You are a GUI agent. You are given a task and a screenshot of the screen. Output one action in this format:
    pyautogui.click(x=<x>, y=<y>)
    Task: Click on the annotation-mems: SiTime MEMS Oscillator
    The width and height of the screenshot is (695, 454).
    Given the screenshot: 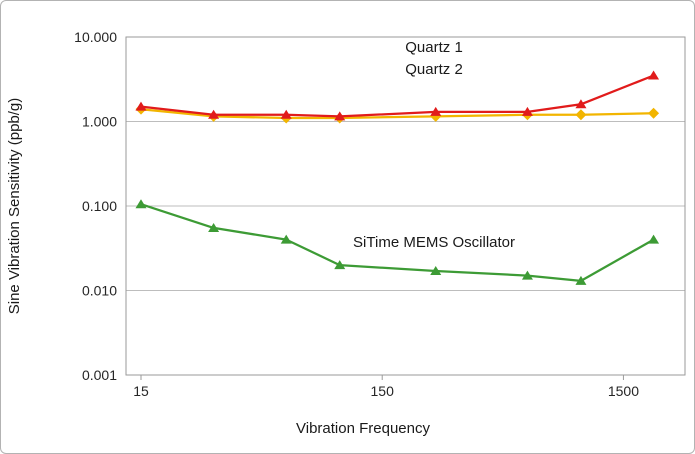 What is the action you would take?
    pyautogui.click(x=434, y=242)
    